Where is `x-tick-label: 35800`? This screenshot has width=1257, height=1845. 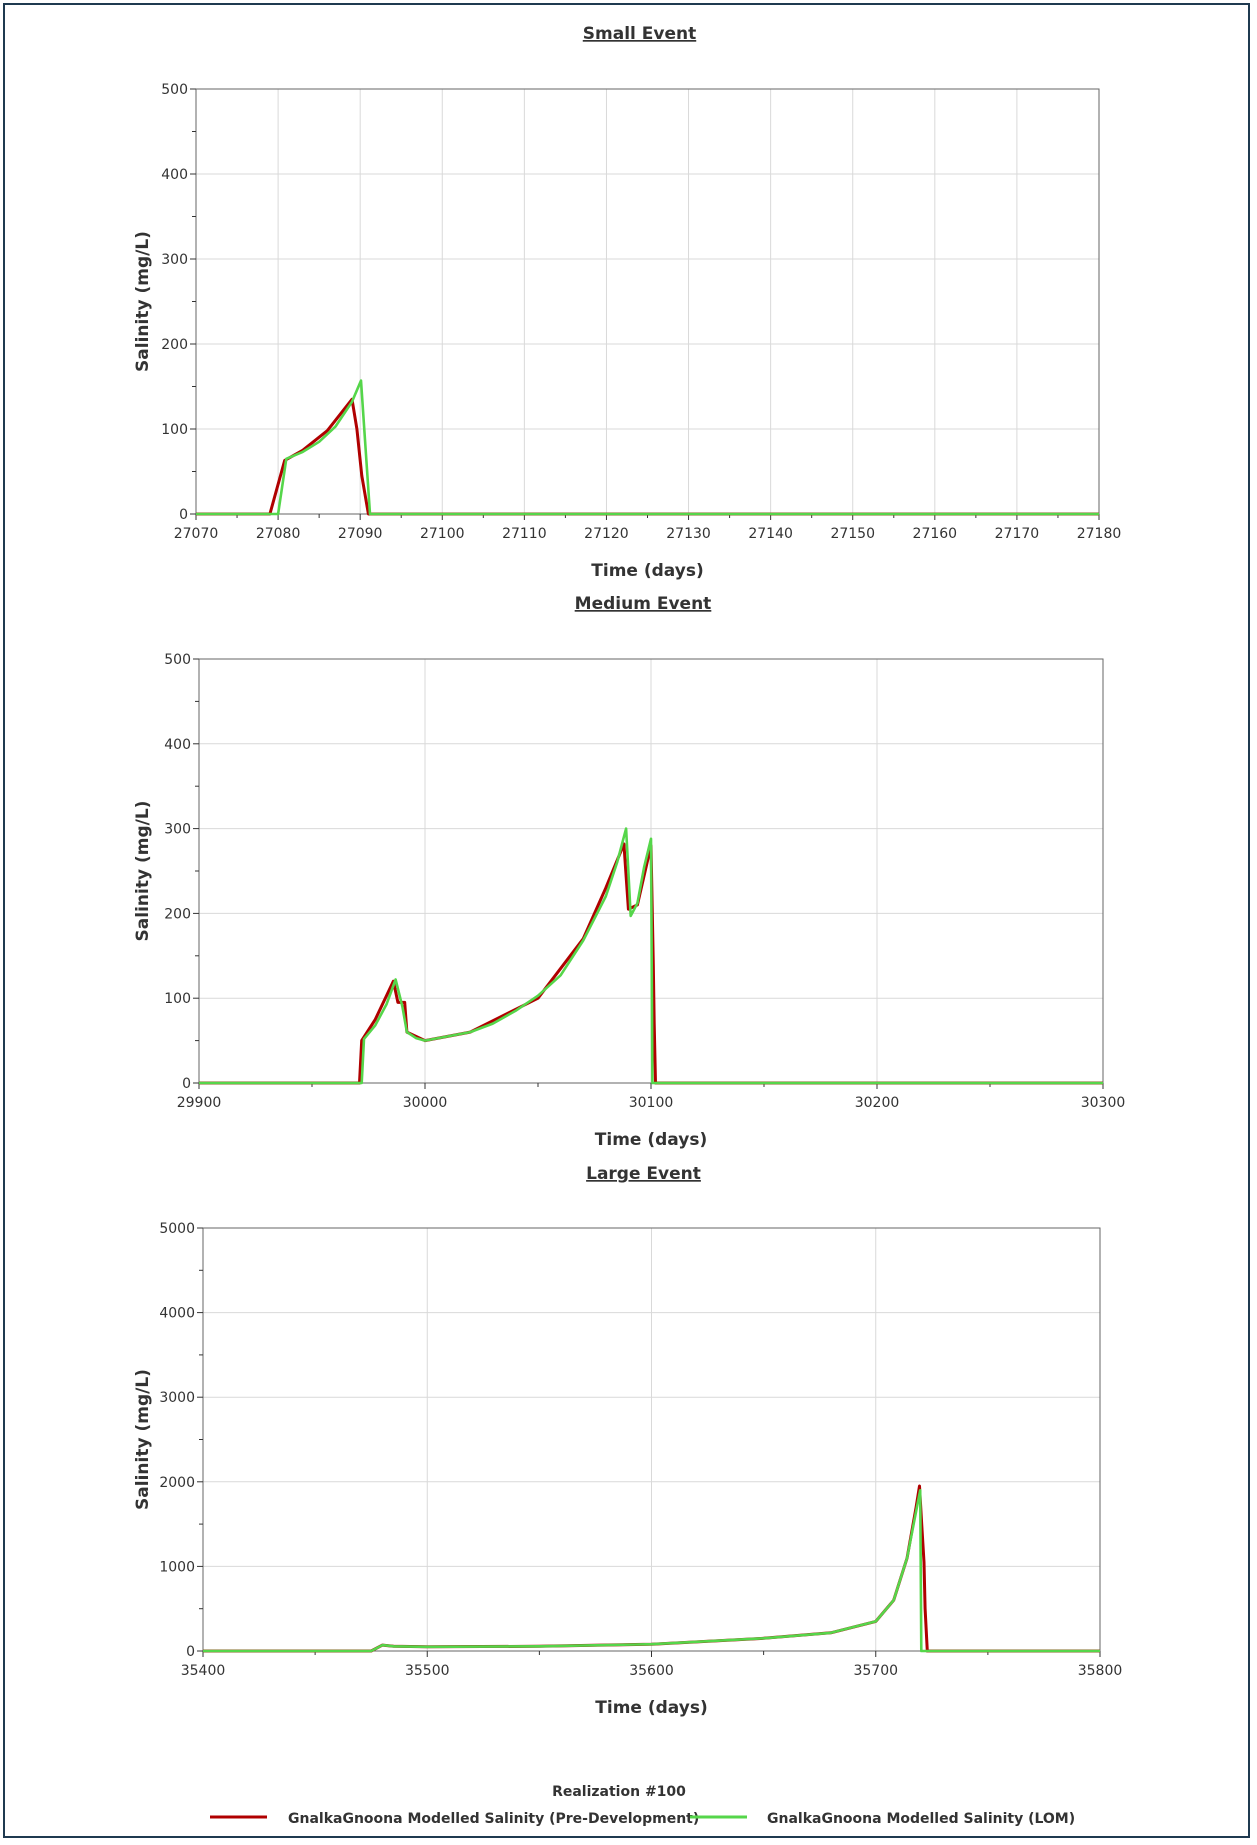 x-tick-label: 35800 is located at coordinates (1100, 1671).